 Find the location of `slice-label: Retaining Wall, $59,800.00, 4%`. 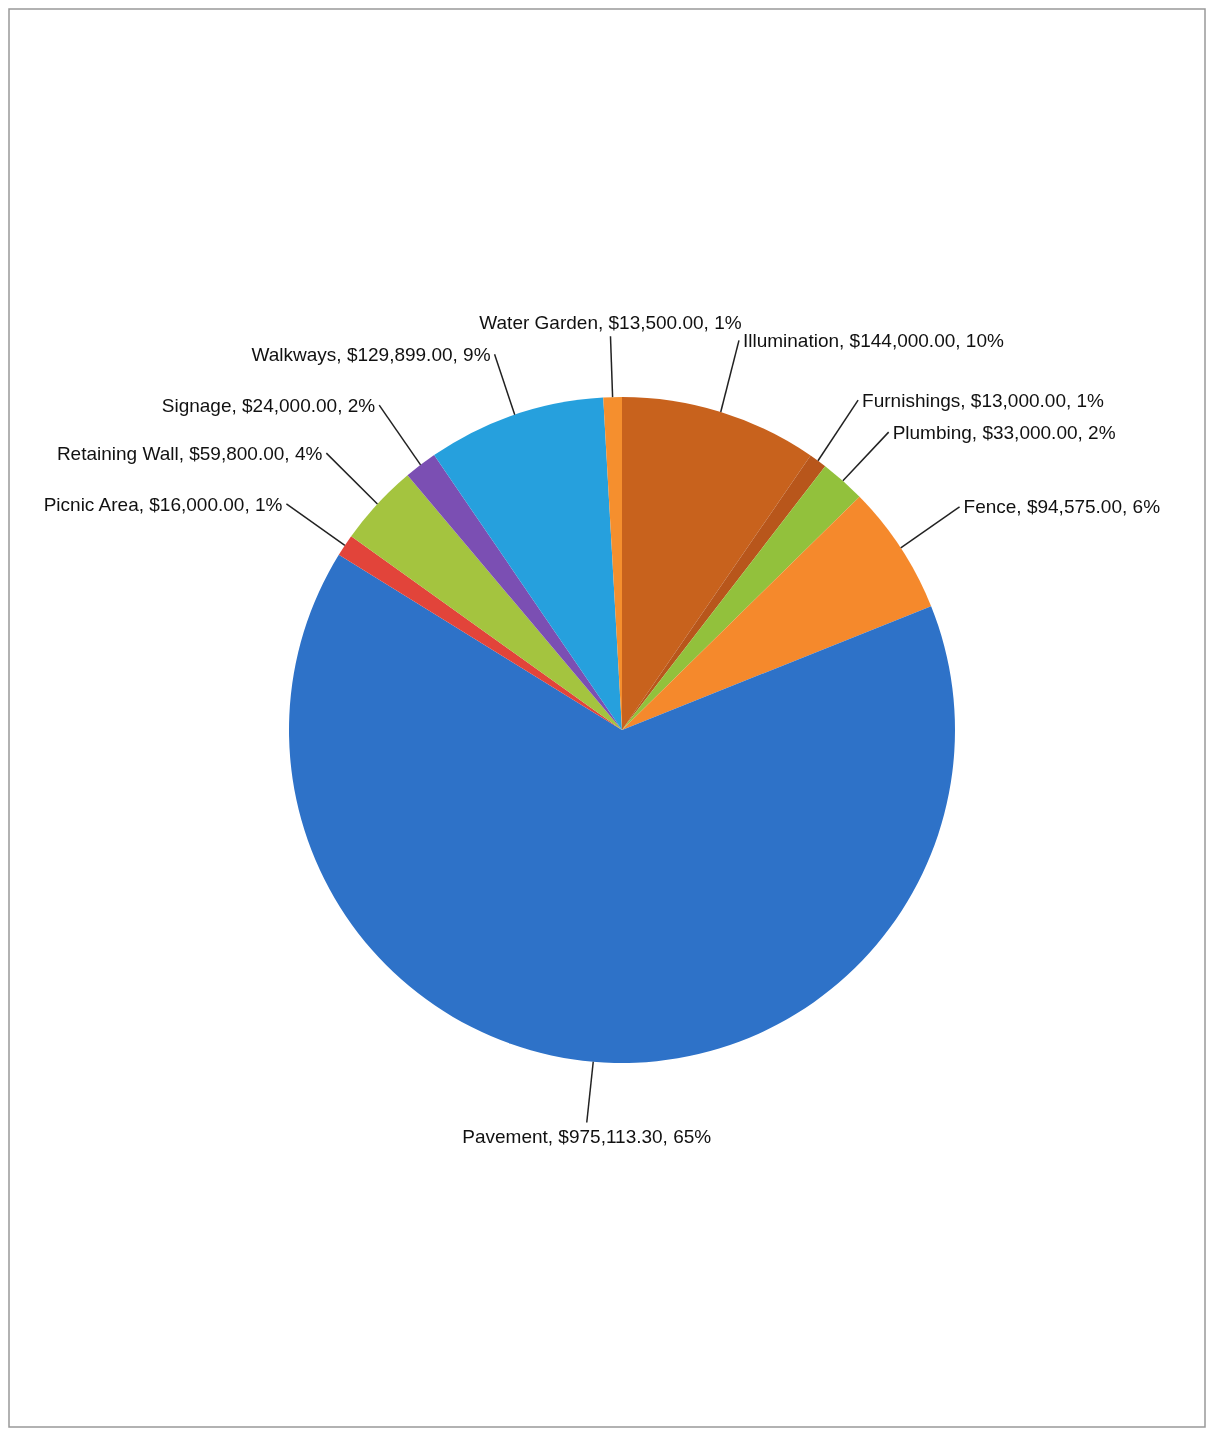

slice-label: Retaining Wall, $59,800.00, 4% is located at coordinates (189, 453).